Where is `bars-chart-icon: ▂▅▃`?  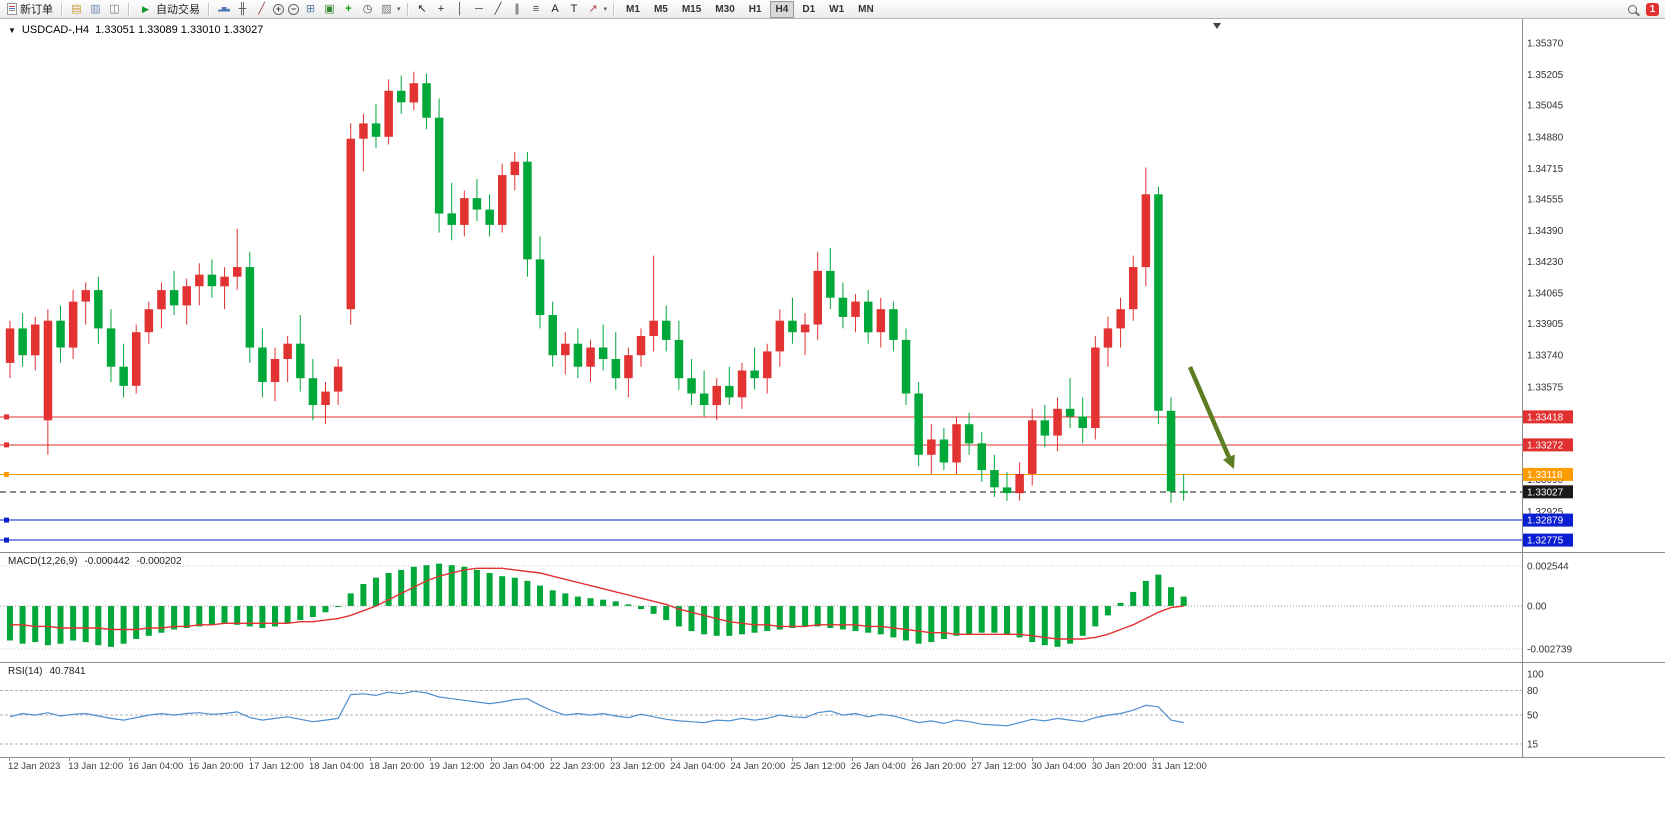
bars-chart-icon: ▂▅▃ is located at coordinates (223, 9).